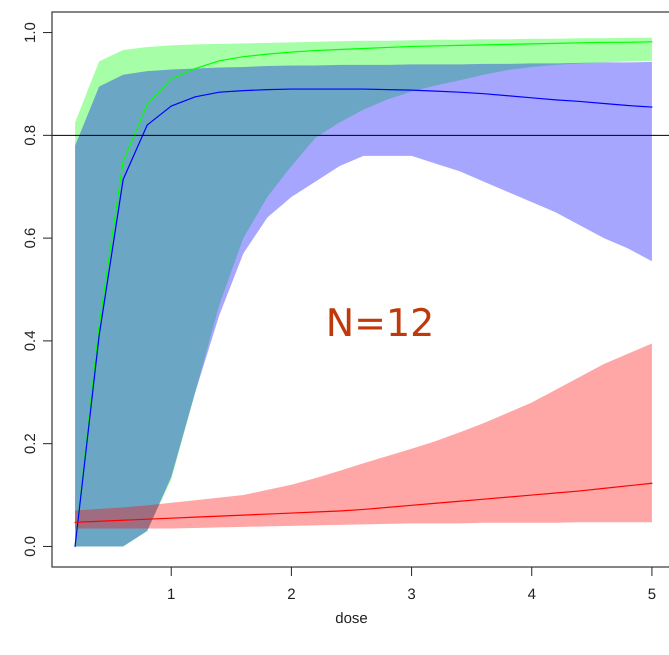 Image resolution: width=669 pixels, height=655 pixels. I want to click on y-tick-label: 1.0, so click(30, 32).